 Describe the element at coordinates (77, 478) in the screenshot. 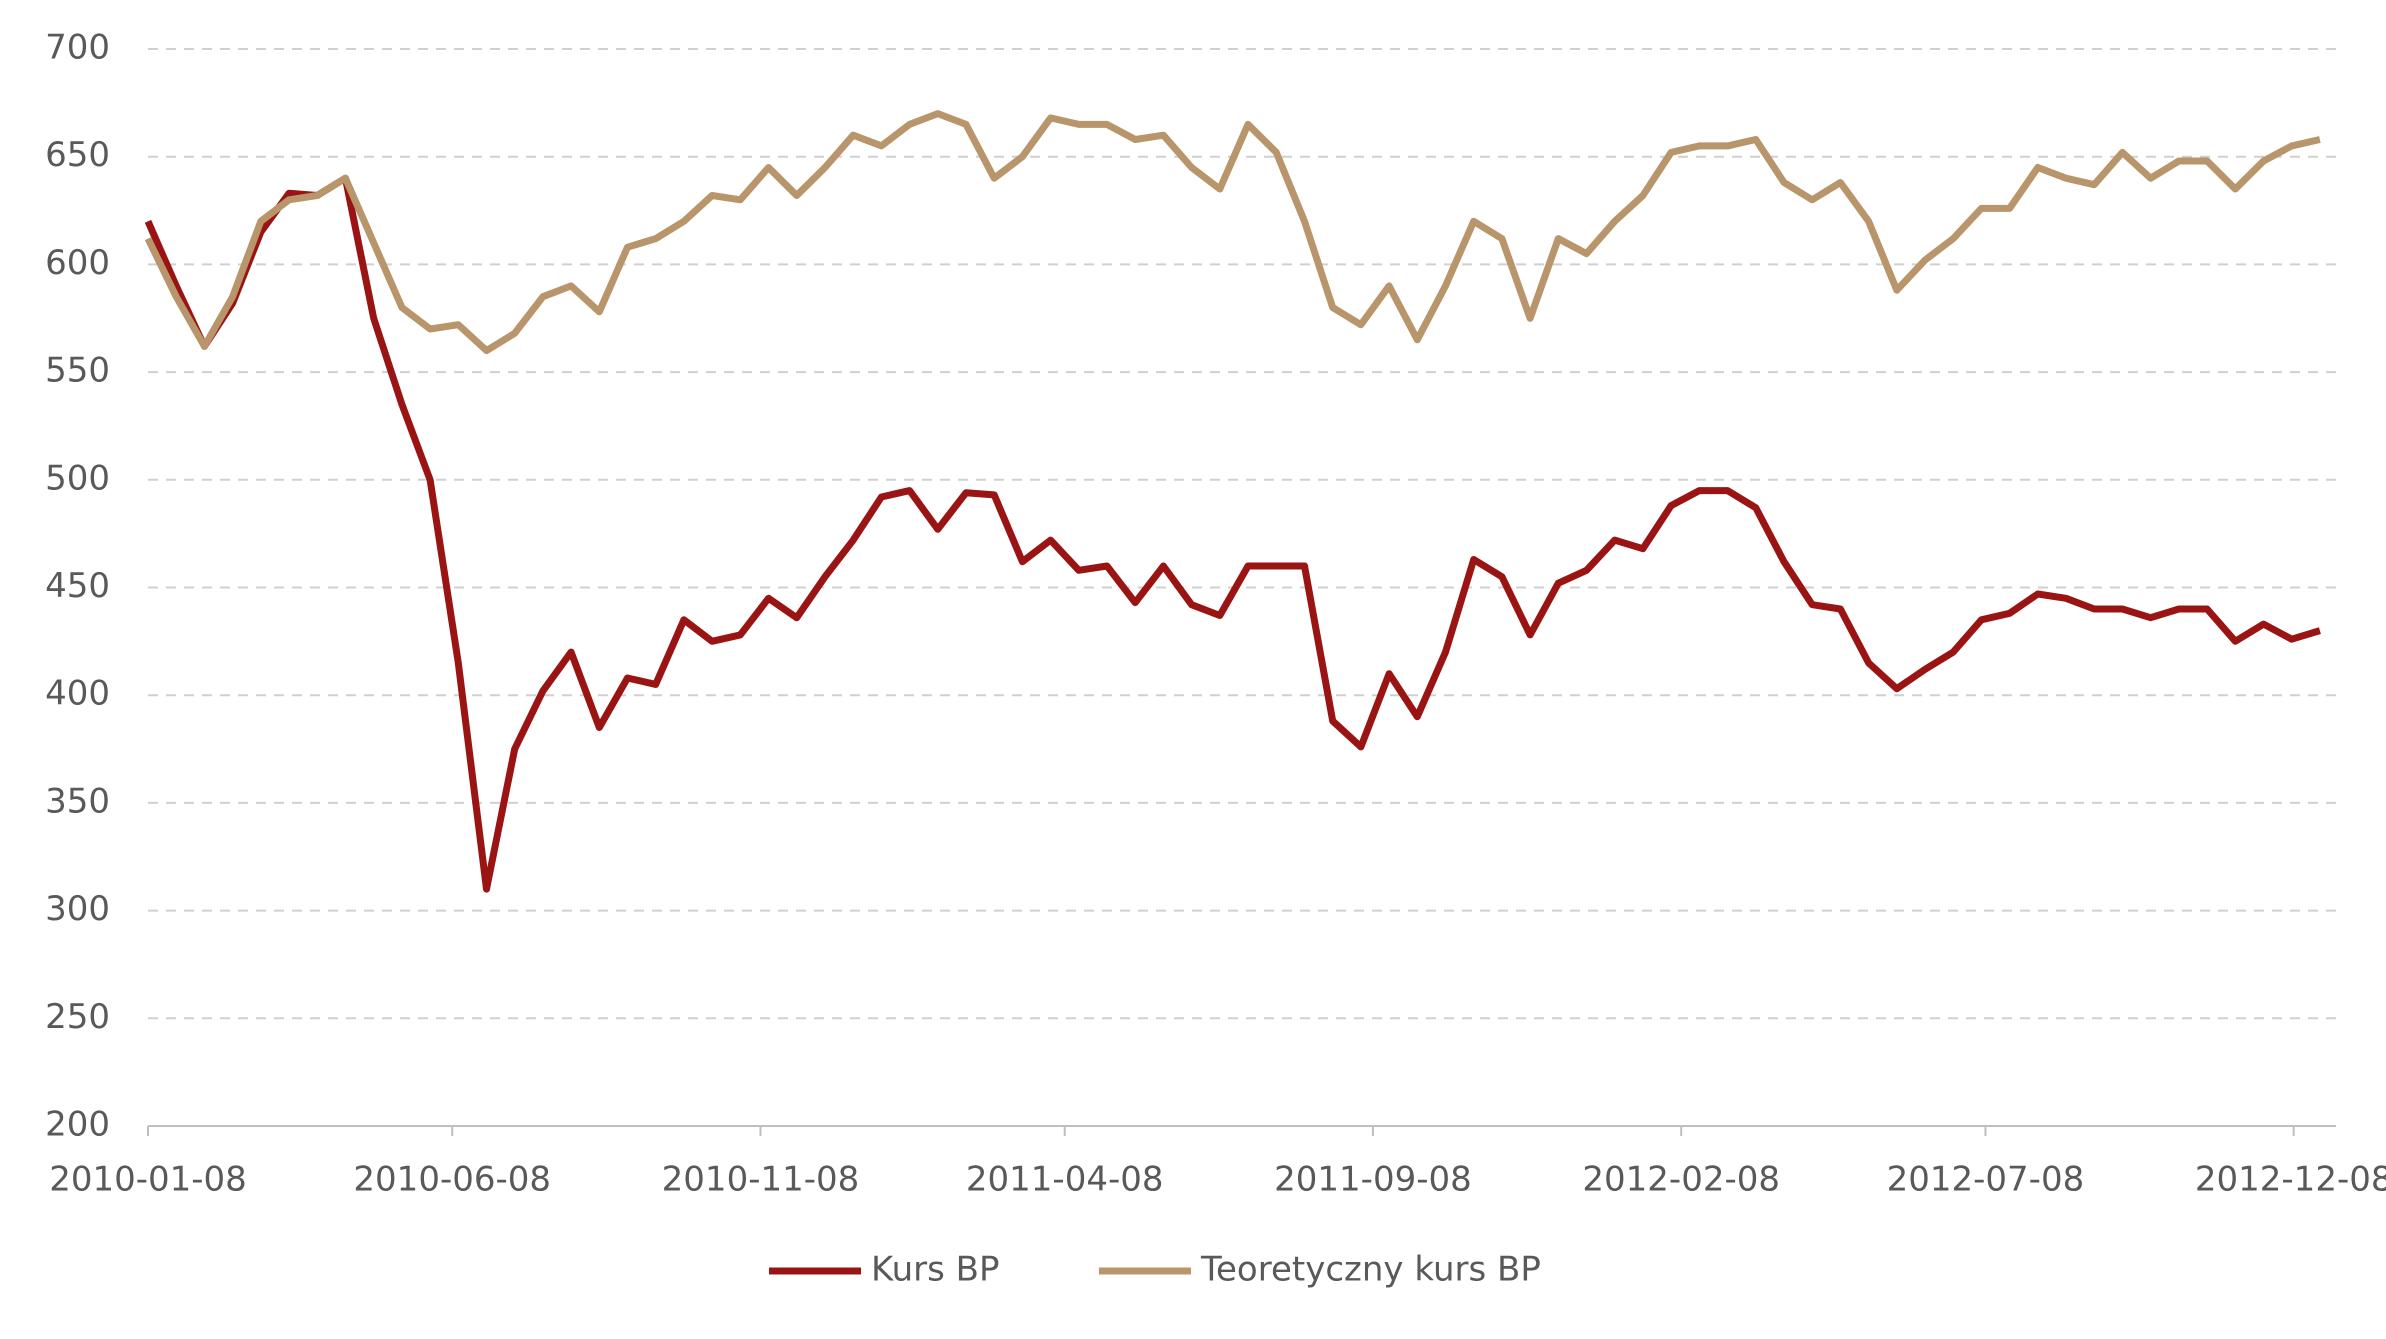

I see `y-tick-label: 500` at that location.